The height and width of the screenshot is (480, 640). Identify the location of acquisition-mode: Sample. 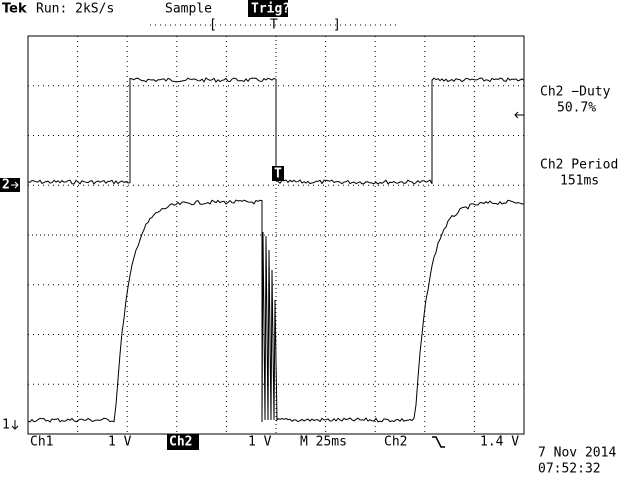
(188, 9).